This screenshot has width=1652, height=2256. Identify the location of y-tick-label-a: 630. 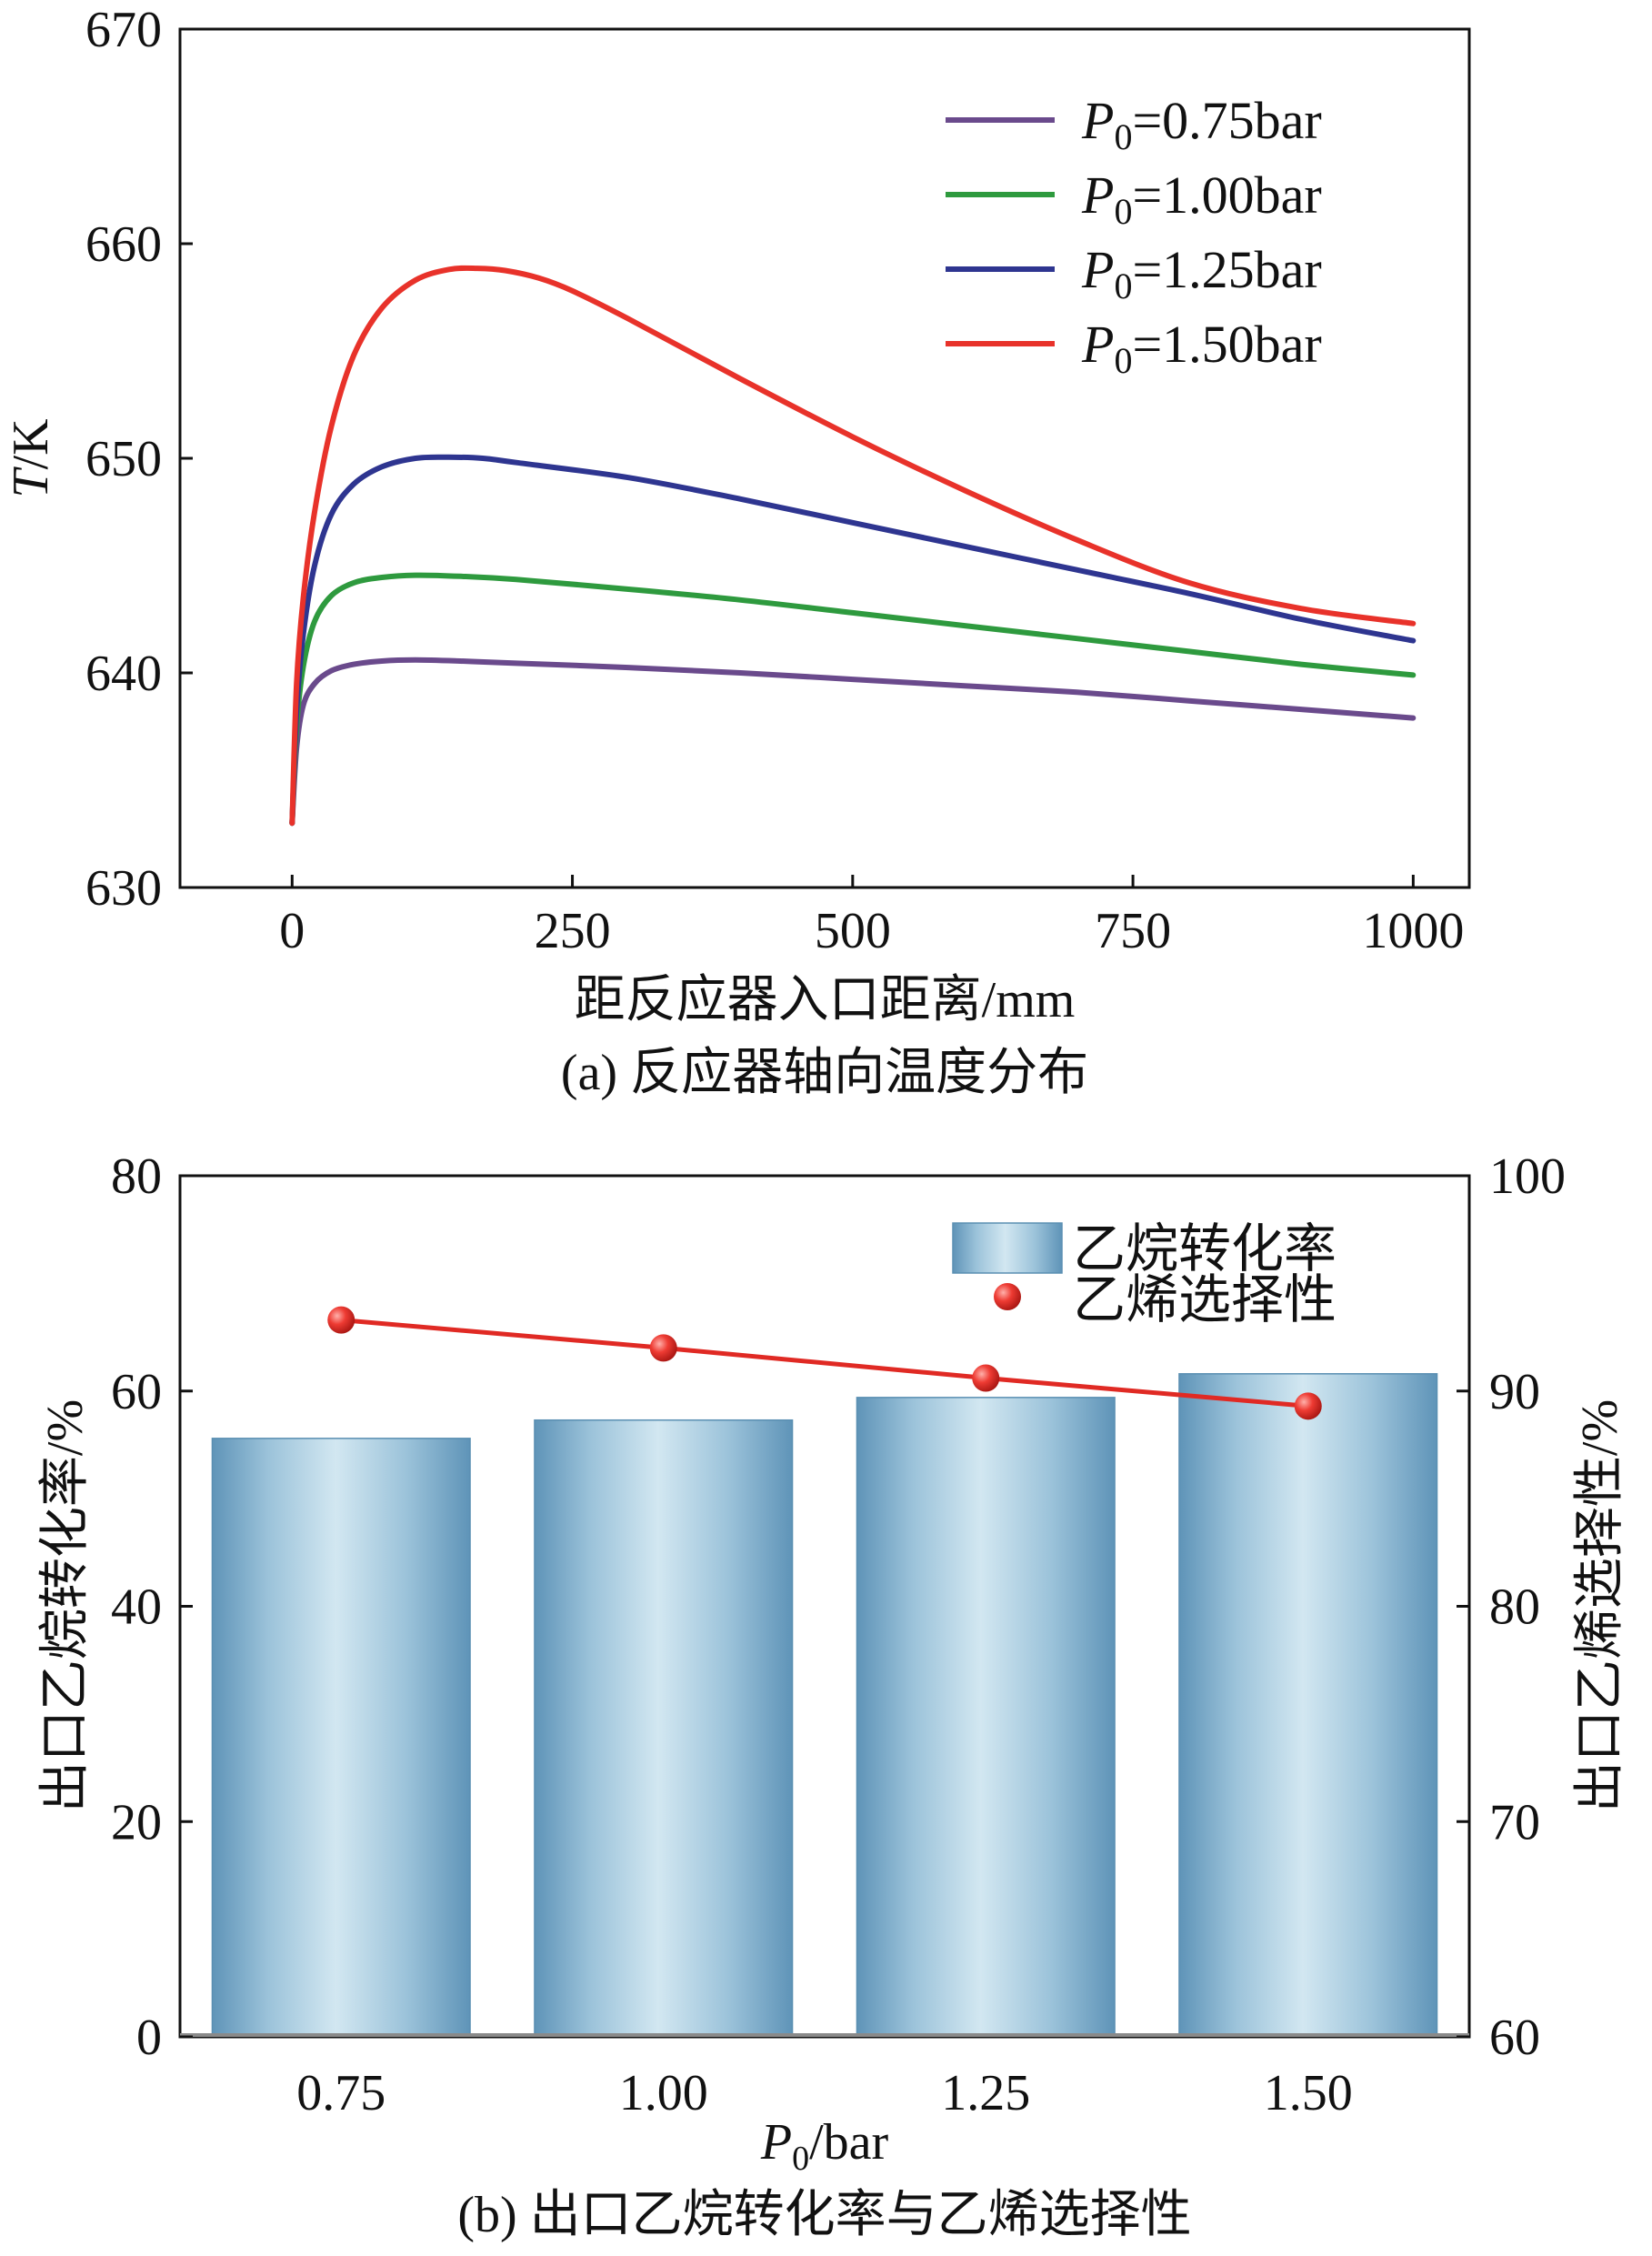
(123, 888).